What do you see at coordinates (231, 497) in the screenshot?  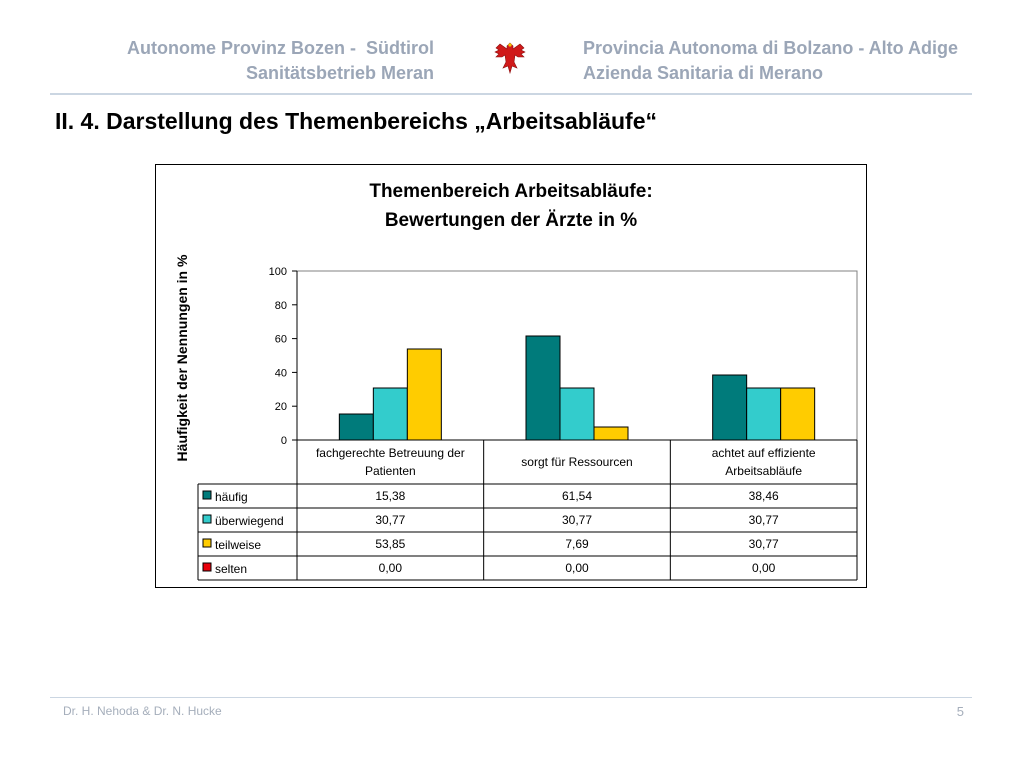 I see `legend-entry: häufig` at bounding box center [231, 497].